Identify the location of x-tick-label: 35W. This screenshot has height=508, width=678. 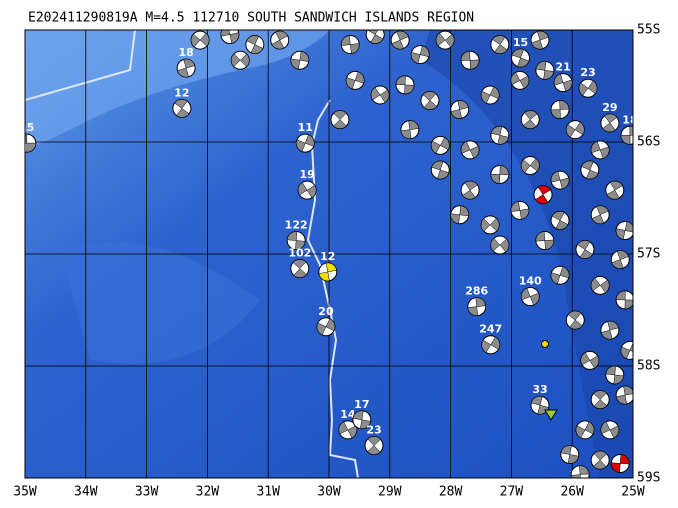
(25, 492).